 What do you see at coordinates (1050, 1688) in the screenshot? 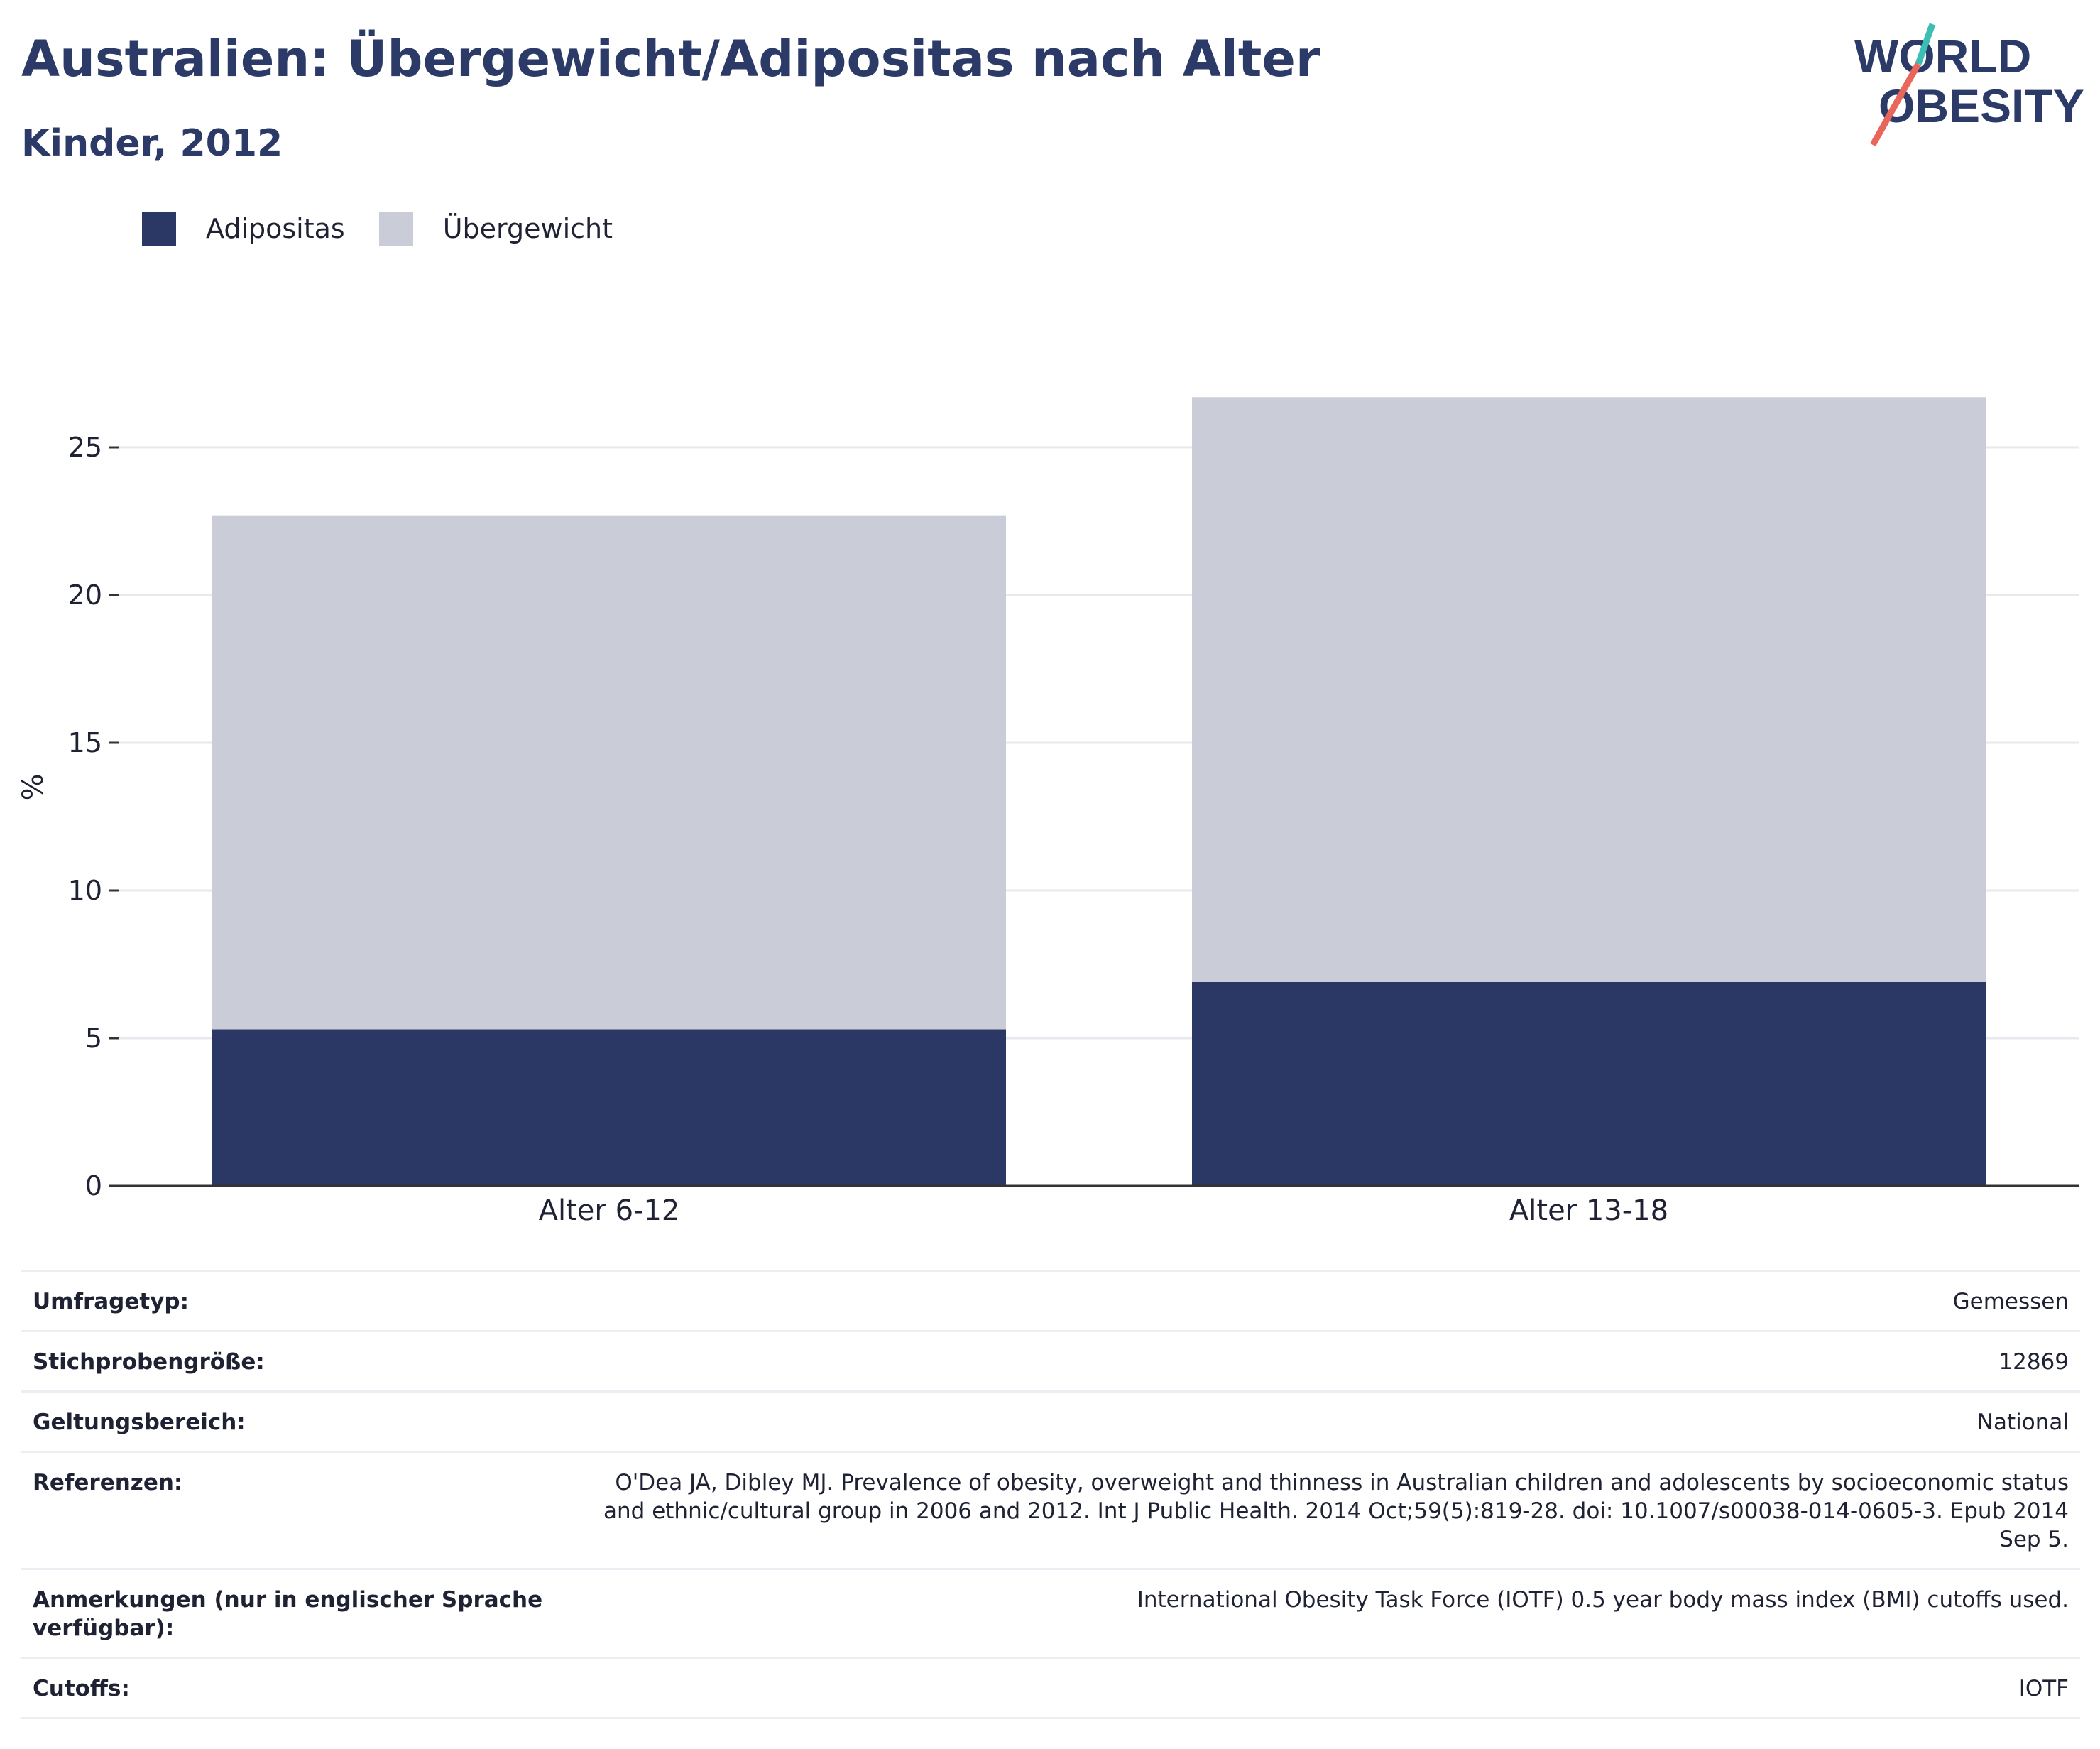
I see `info-row: Cutoffs: IOTF` at bounding box center [1050, 1688].